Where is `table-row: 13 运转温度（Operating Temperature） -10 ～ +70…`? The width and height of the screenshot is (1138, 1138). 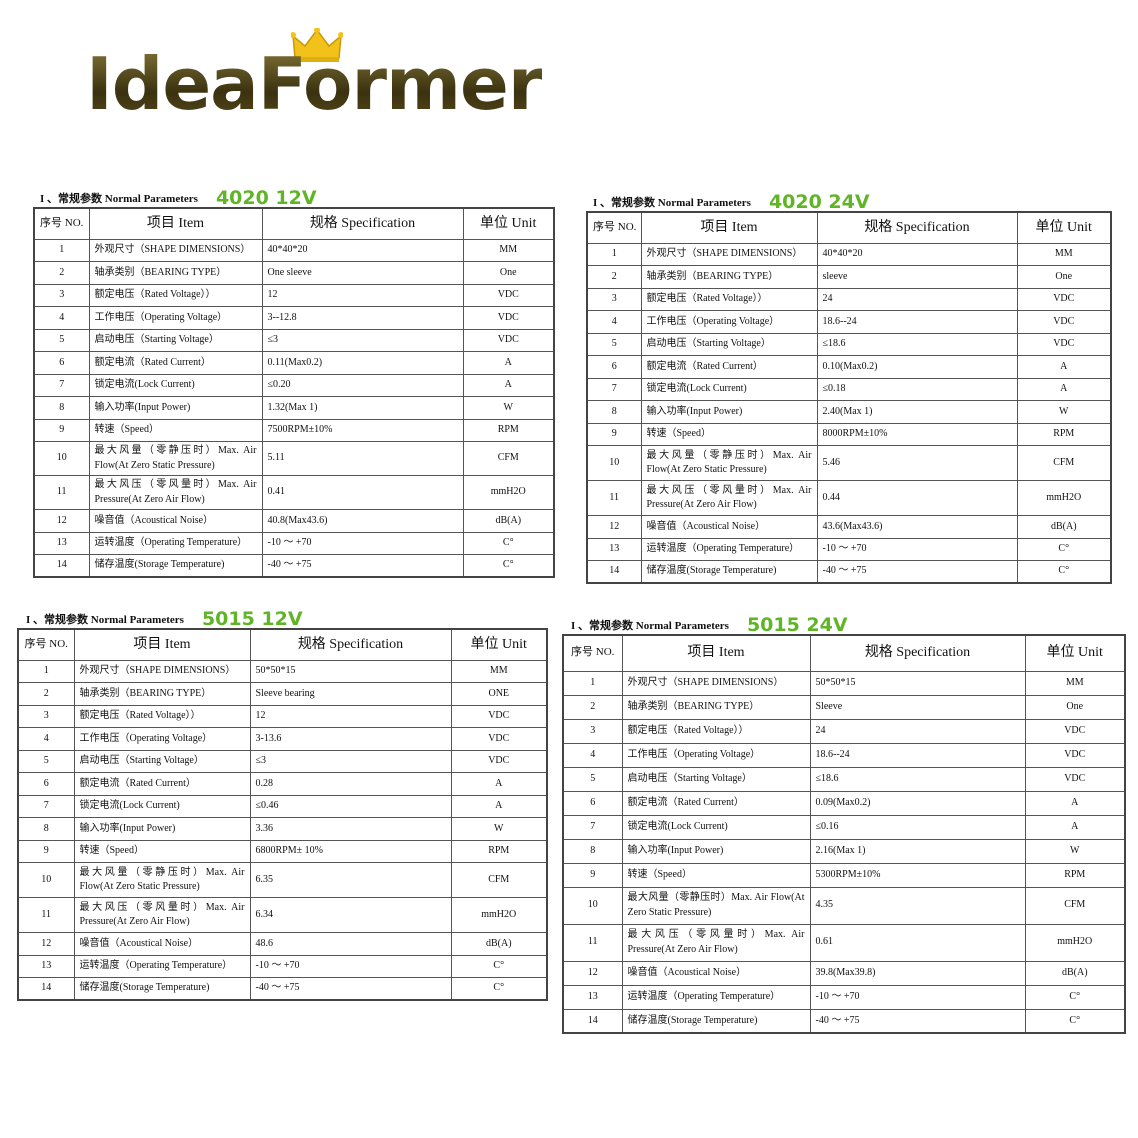 table-row: 13 运转温度（Operating Temperature） -10 ～ +70… is located at coordinates (849, 549).